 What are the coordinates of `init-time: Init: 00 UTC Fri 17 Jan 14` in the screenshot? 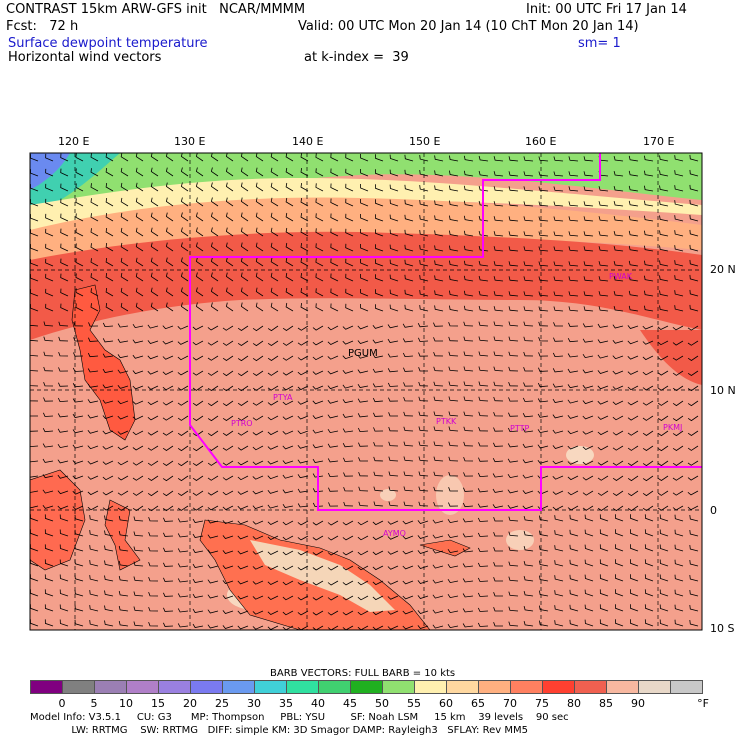 It's located at (606, 9).